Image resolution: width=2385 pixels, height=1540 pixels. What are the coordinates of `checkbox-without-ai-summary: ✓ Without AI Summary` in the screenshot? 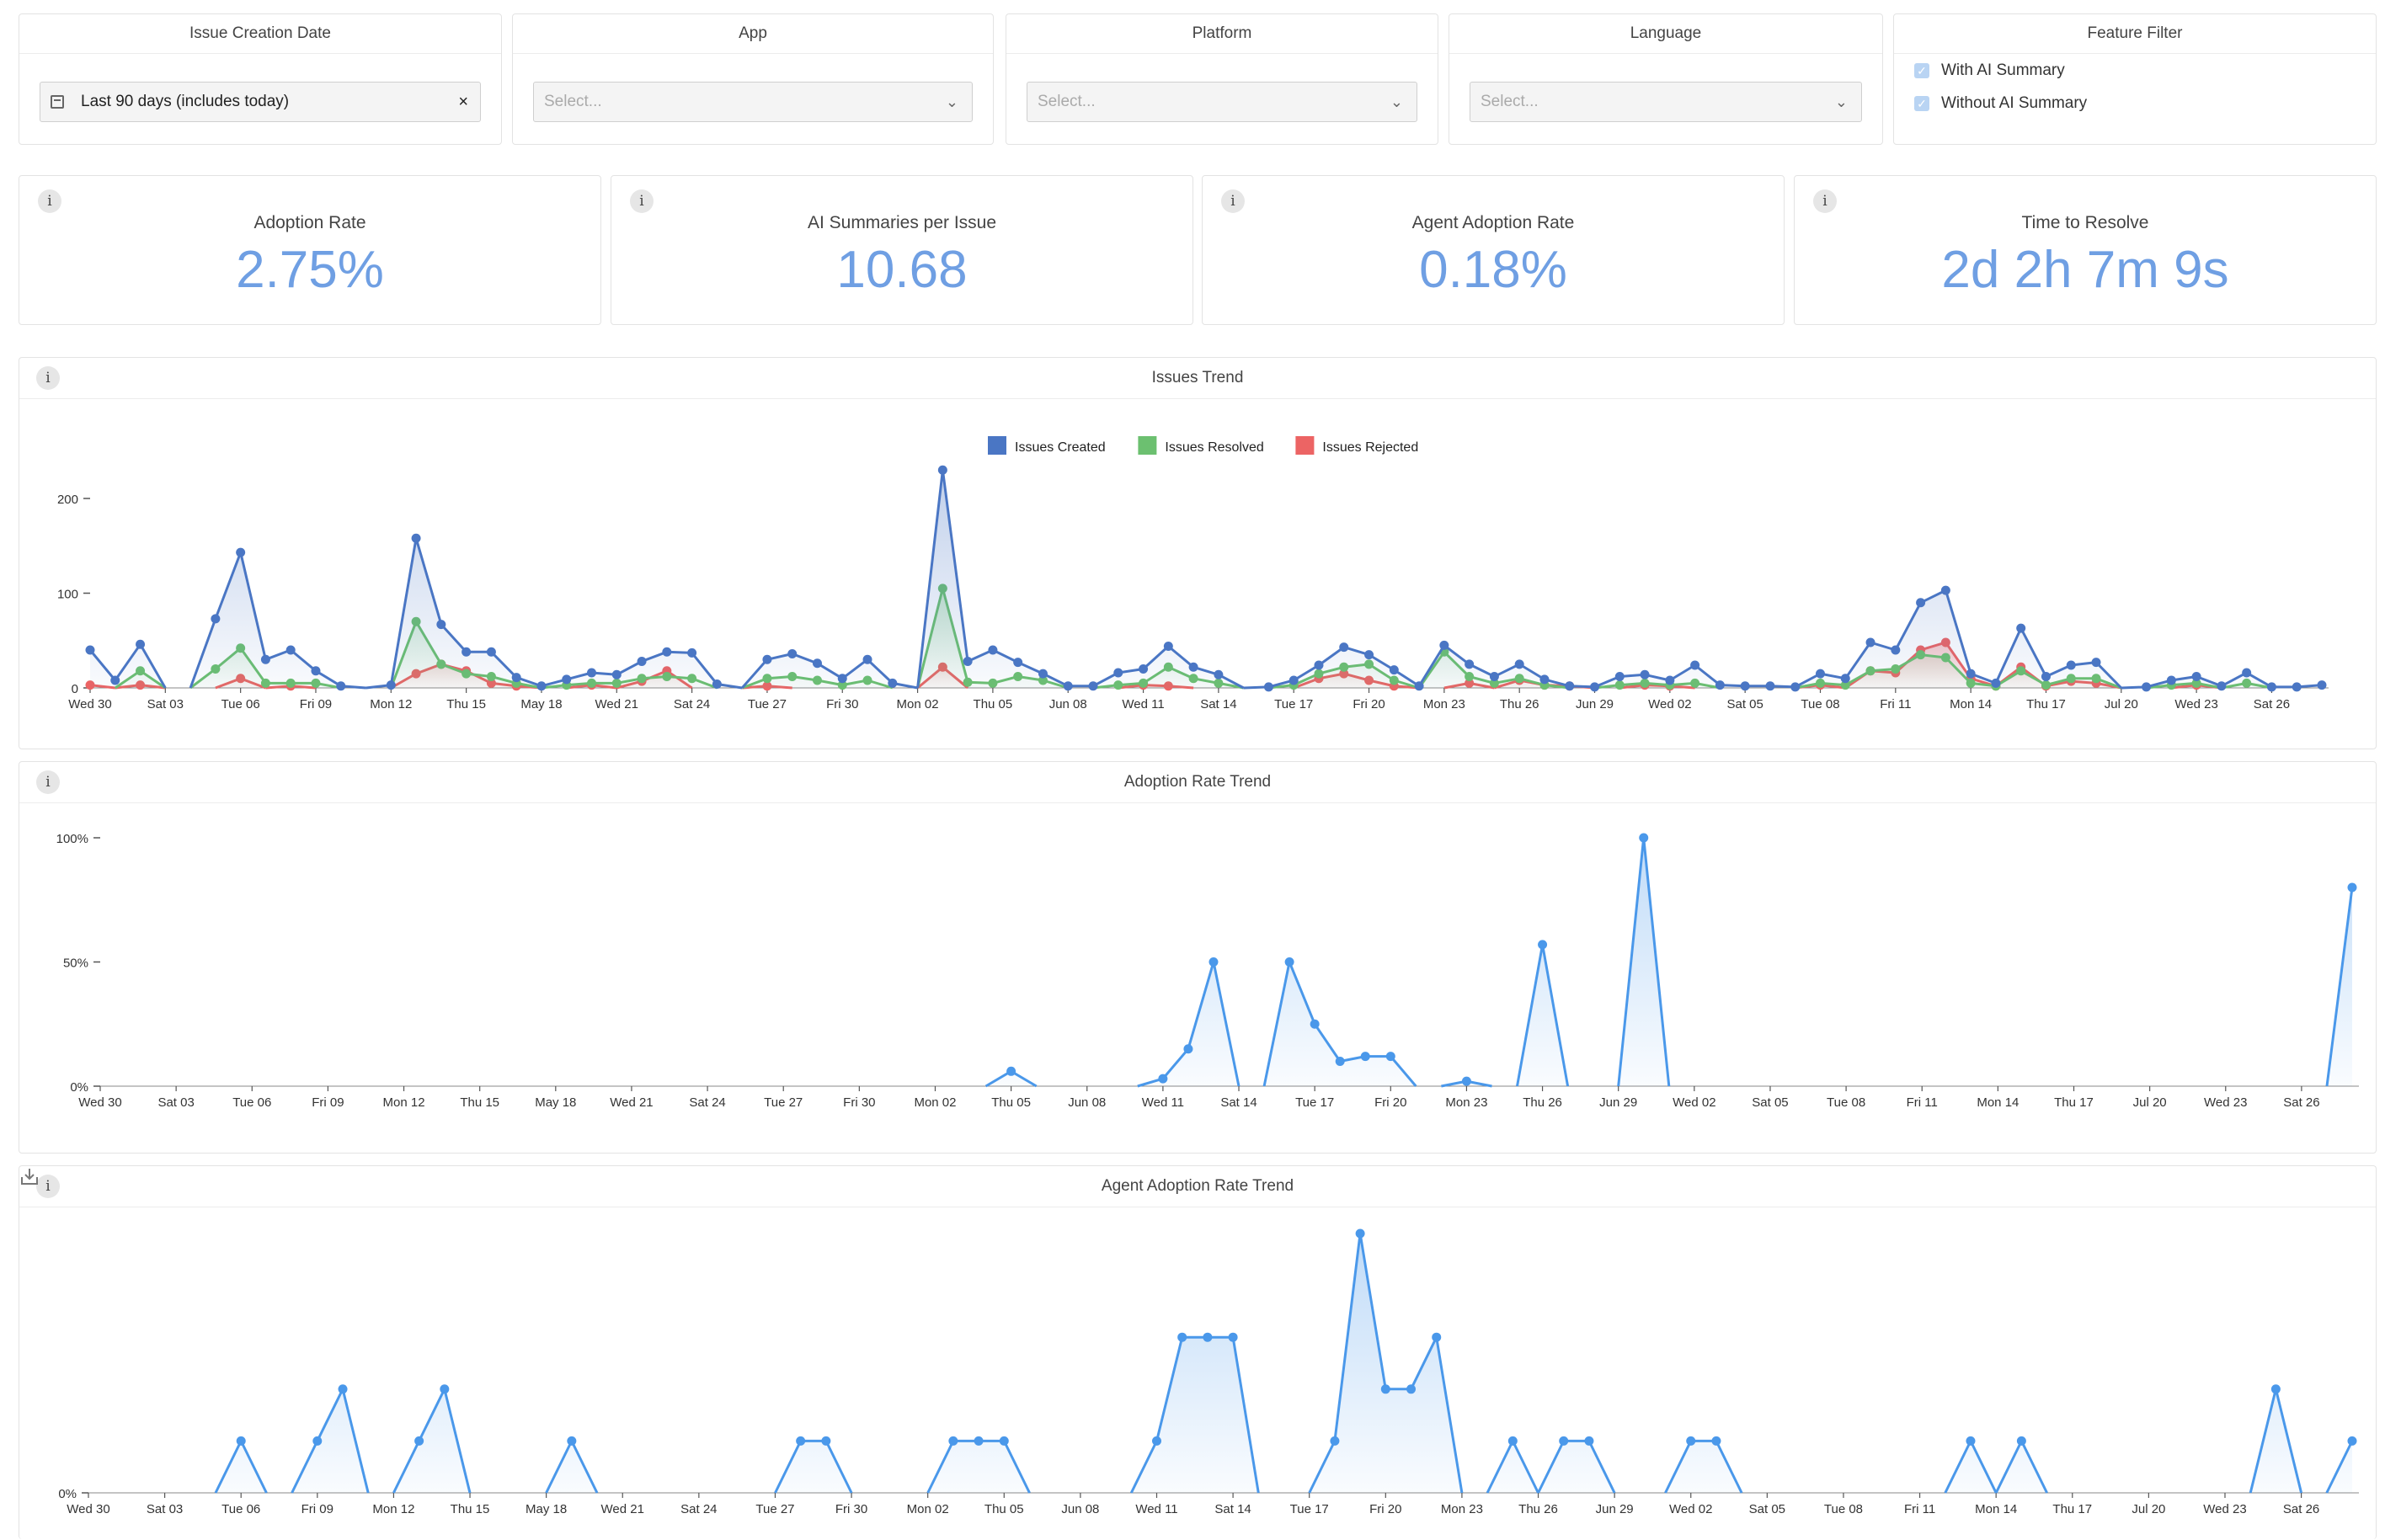 It's located at (2000, 104).